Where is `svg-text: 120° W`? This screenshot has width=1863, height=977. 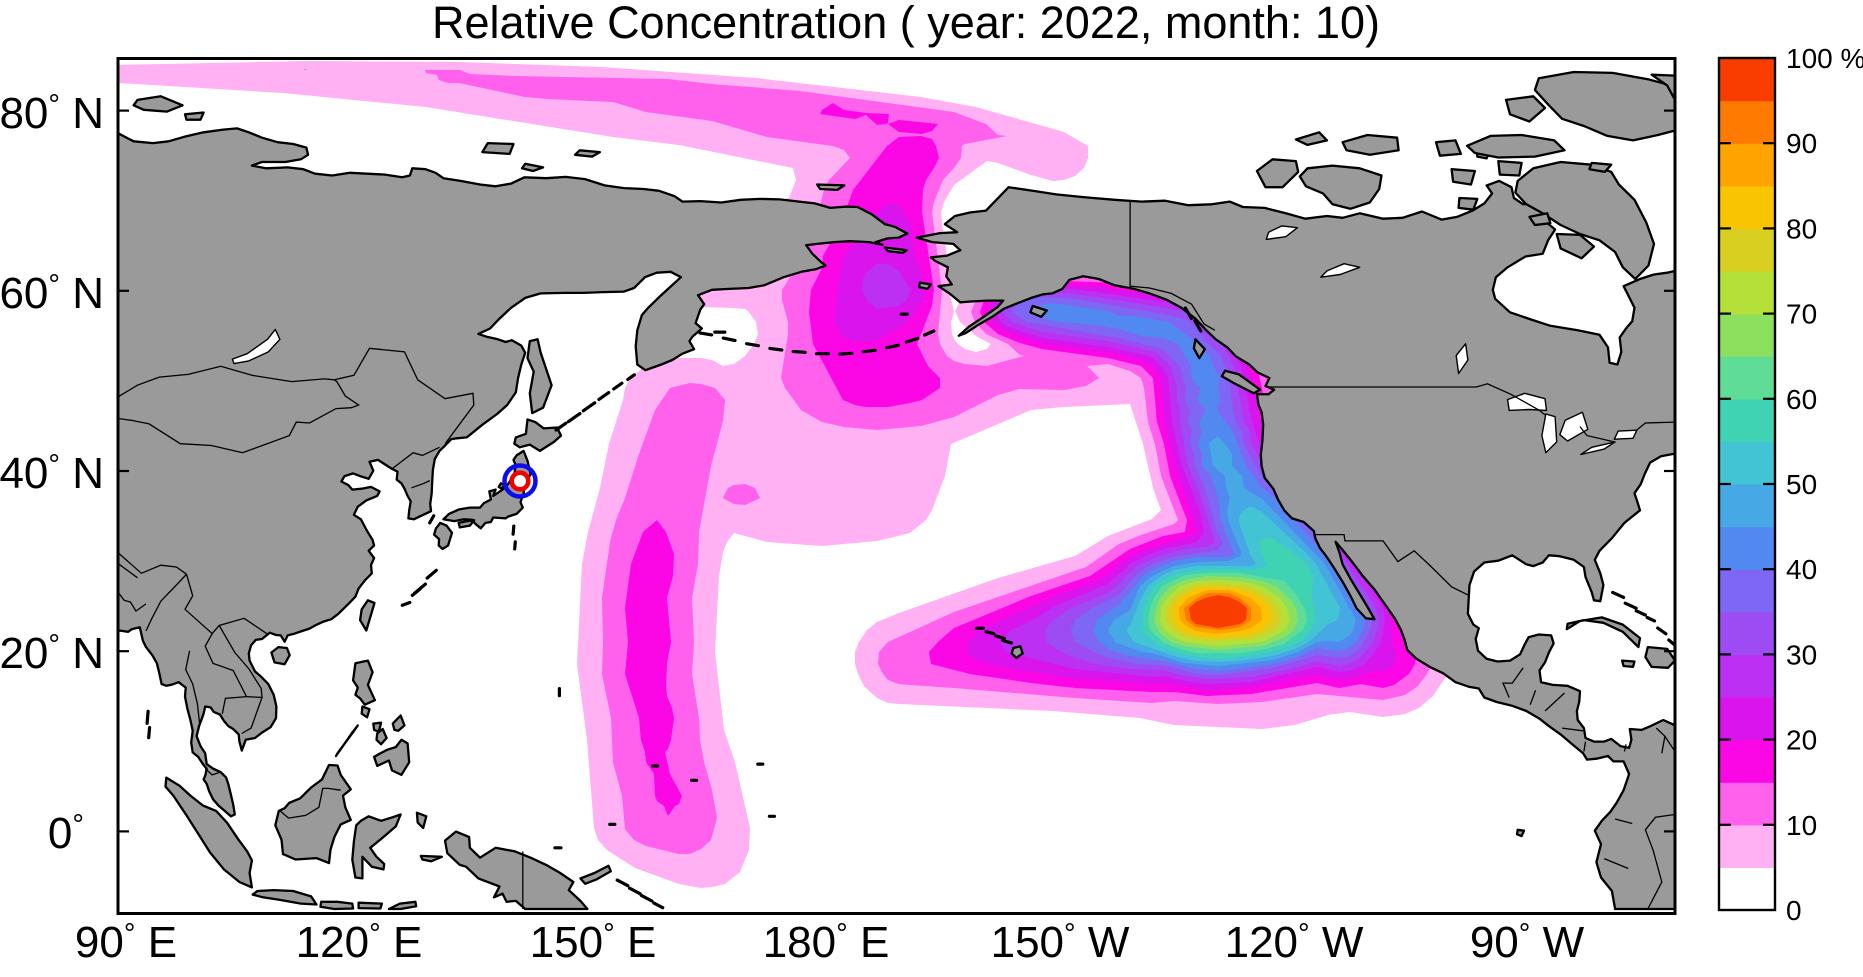
svg-text: 120° W is located at coordinates (1294, 942).